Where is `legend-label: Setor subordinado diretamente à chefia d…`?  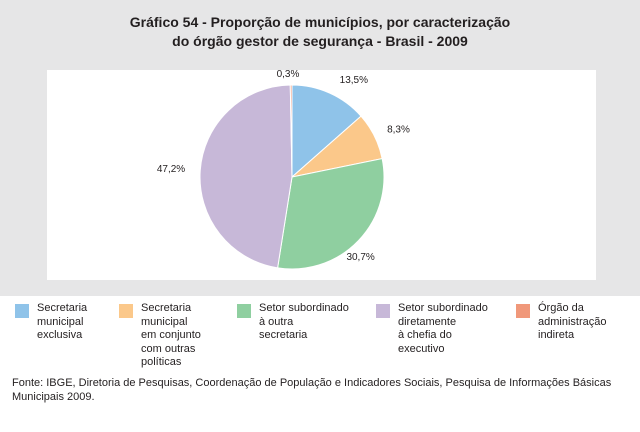 legend-label: Setor subordinado diretamente à chefia d… is located at coordinates (443, 328).